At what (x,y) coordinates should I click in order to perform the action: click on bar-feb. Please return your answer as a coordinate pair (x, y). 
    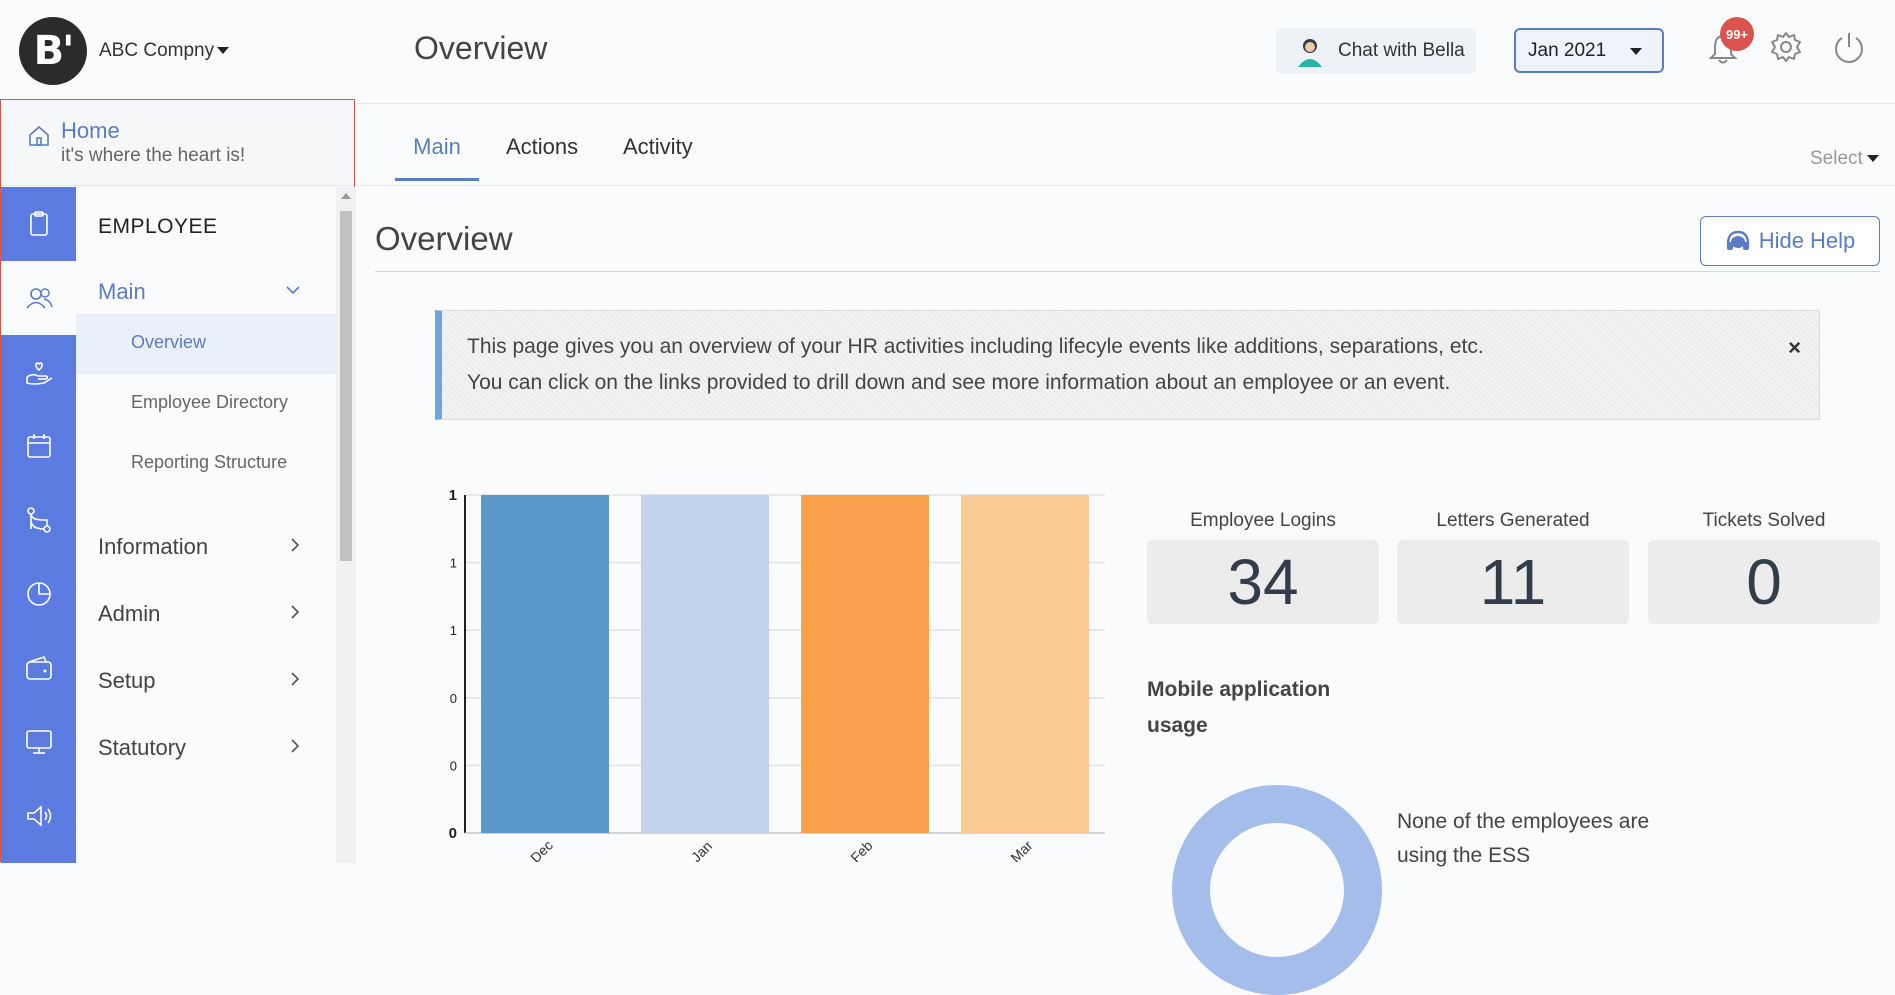
    Looking at the image, I should click on (865, 664).